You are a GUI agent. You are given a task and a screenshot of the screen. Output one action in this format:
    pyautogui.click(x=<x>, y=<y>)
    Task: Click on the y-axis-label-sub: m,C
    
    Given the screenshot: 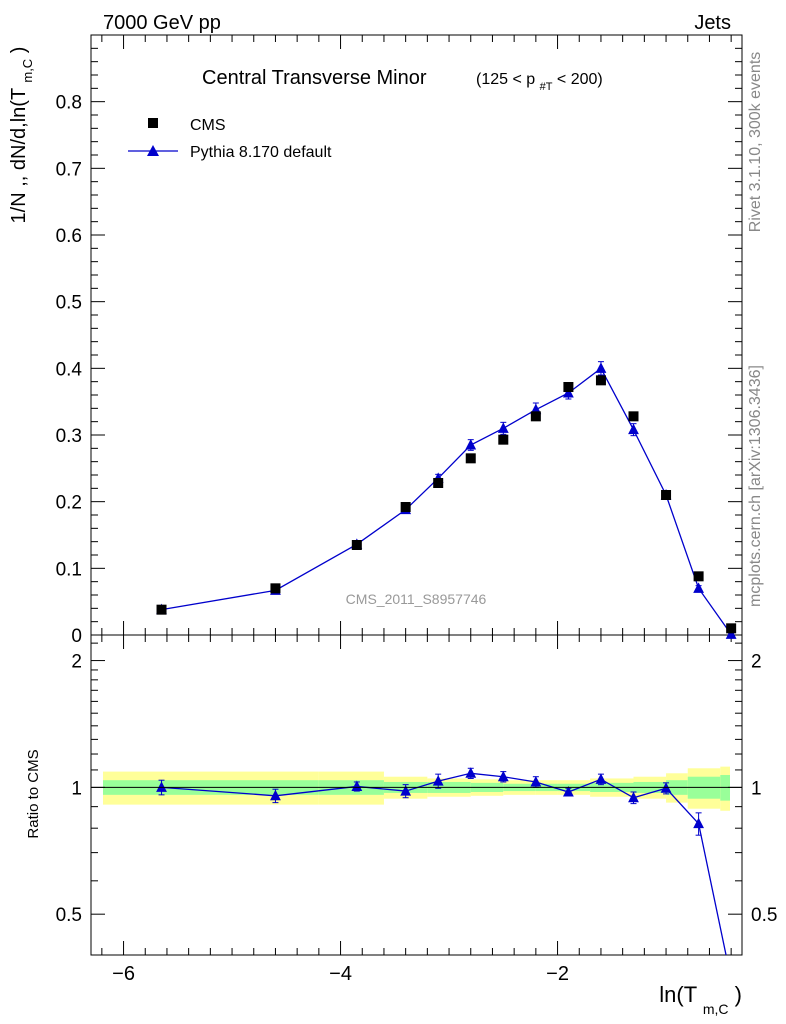 What is the action you would take?
    pyautogui.click(x=27, y=71)
    